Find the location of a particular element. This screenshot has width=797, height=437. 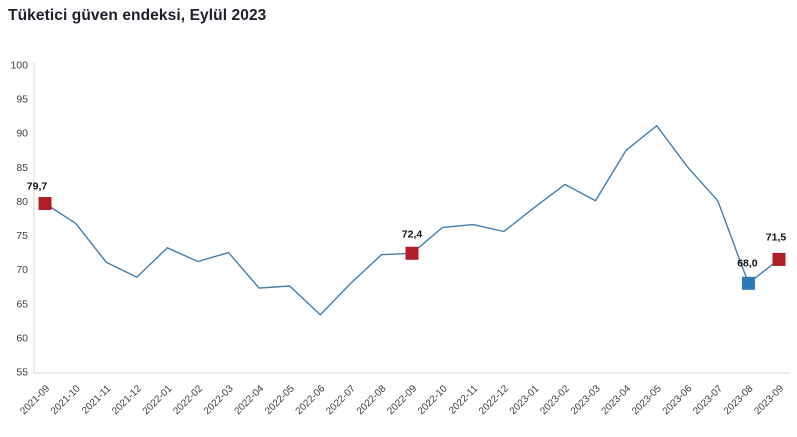

y-tick-label-75: 75 is located at coordinates (22, 236).